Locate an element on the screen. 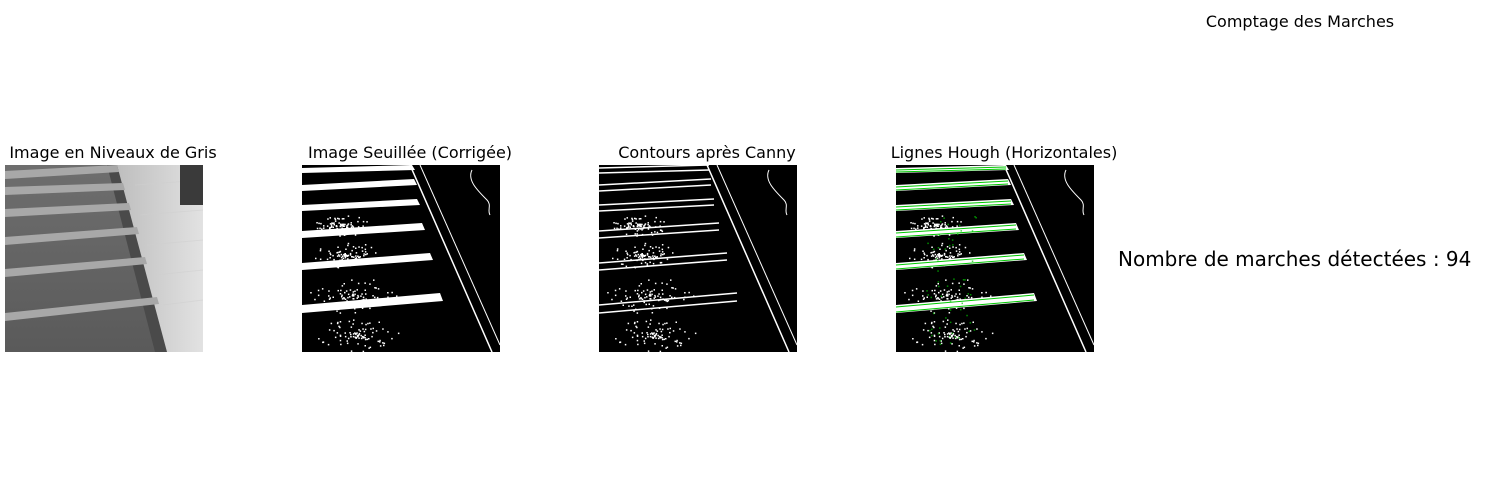 The width and height of the screenshot is (1500, 500). threshold-image is located at coordinates (401, 258).